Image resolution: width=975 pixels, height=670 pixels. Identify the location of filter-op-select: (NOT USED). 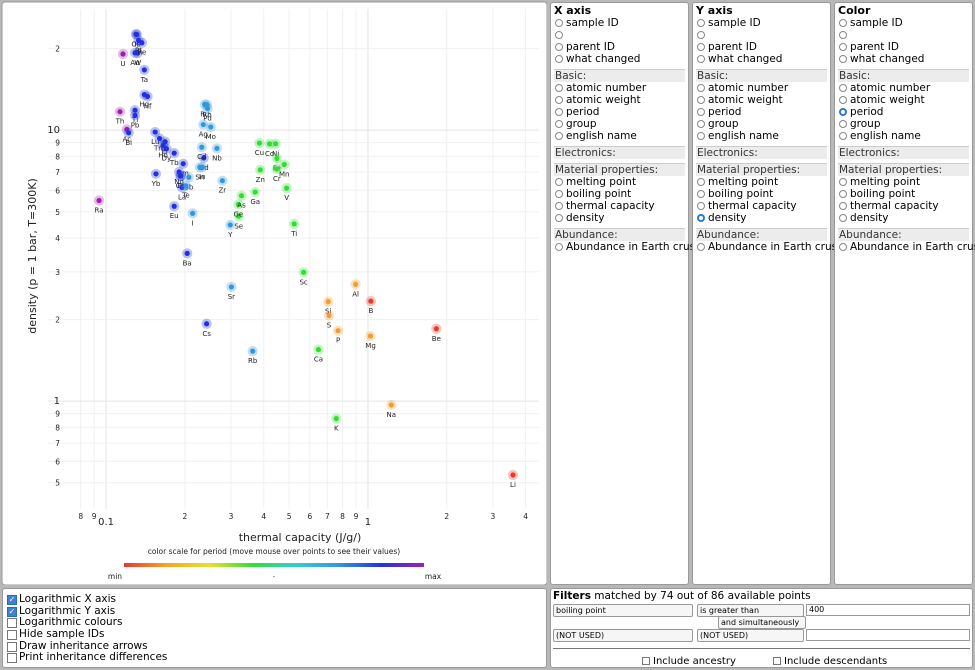
(750, 635).